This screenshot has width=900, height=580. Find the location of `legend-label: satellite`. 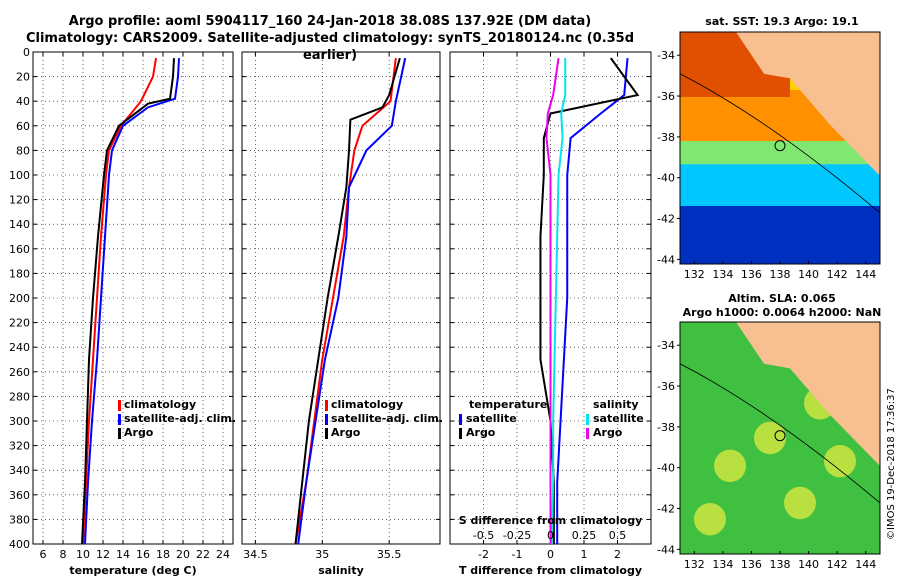

legend-label: satellite is located at coordinates (618, 418).